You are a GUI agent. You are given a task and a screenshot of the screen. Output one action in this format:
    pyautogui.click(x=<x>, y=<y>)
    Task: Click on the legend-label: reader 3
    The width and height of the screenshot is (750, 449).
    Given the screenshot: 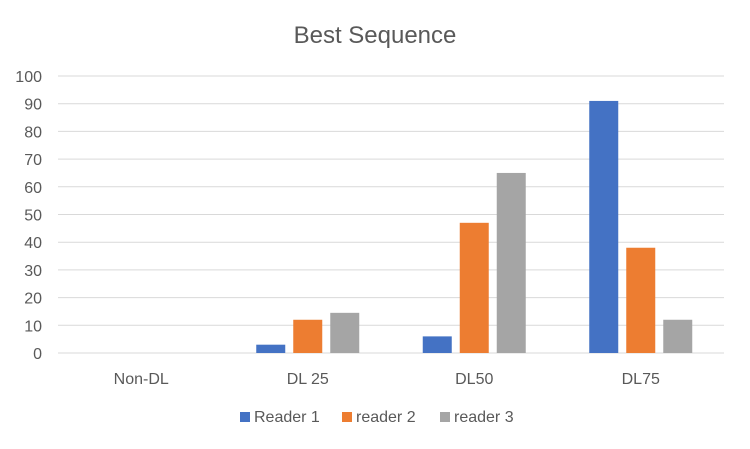 What is the action you would take?
    pyautogui.click(x=484, y=417)
    